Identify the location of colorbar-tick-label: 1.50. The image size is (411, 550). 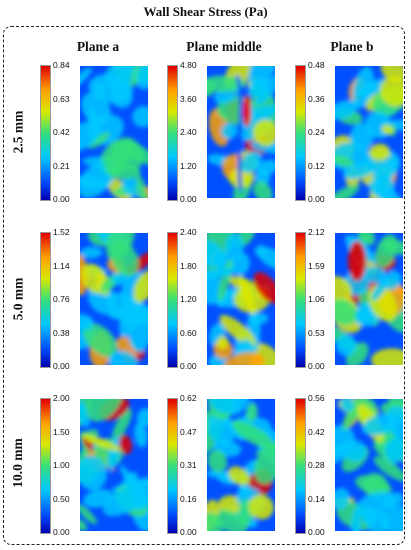
(61, 431).